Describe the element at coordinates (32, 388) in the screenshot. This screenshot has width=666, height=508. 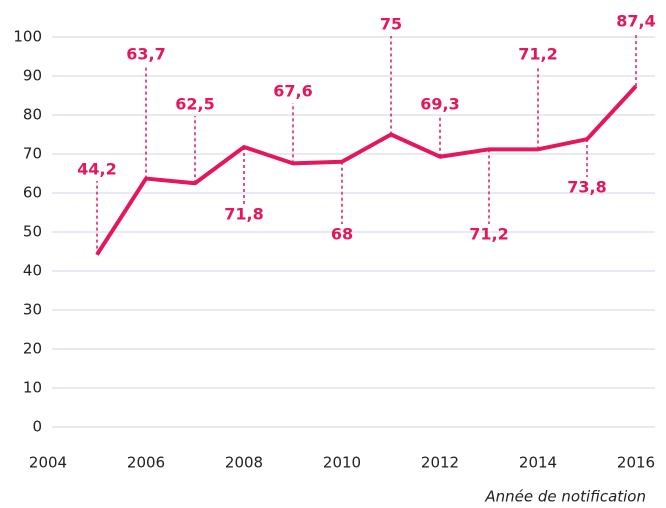
I see `y-tick-label: 10` at that location.